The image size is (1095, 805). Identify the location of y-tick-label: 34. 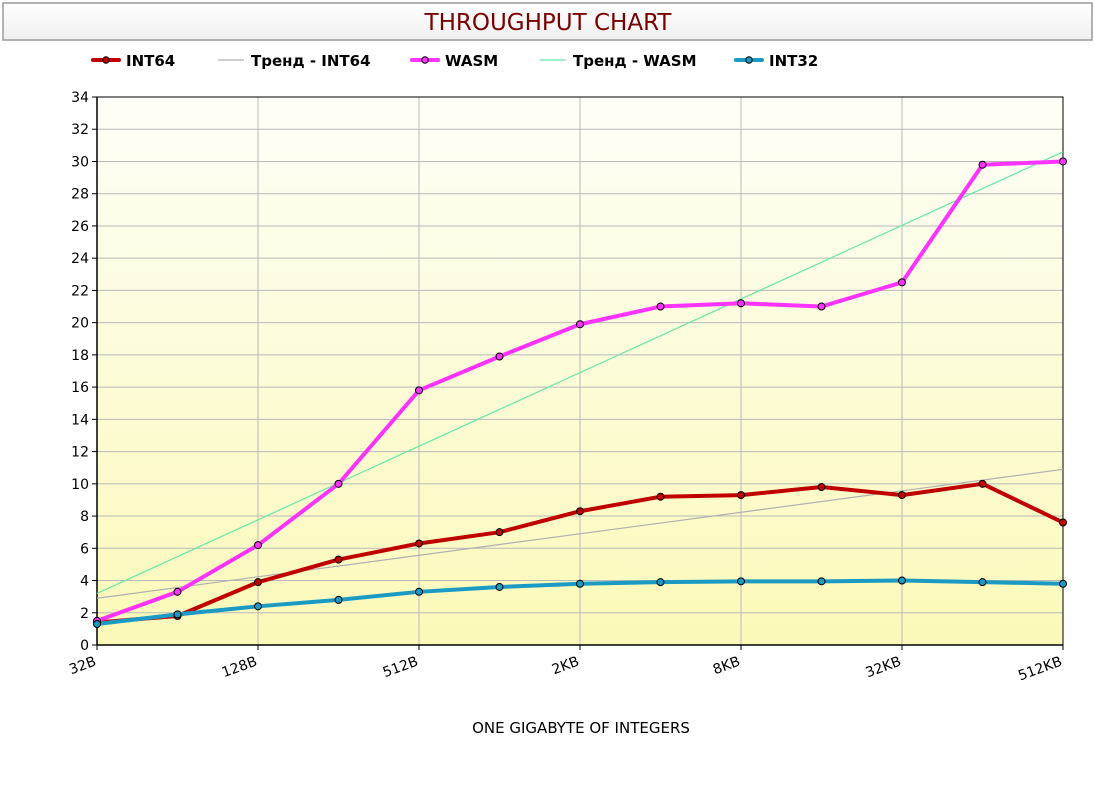
(80, 98).